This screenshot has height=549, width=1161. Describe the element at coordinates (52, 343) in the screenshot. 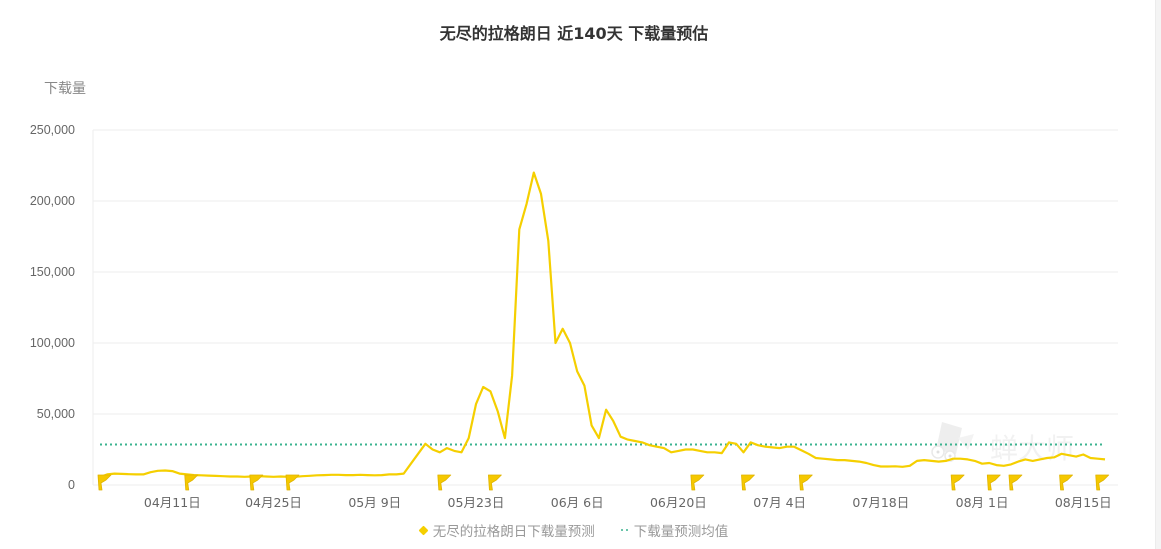

I see `y-tick-label: 100,000` at that location.